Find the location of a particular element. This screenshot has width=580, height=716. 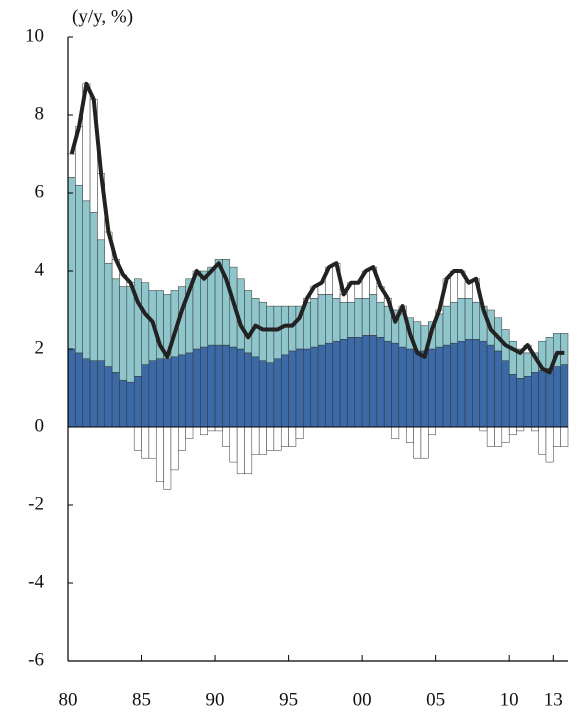

x-tick-label: 00 is located at coordinates (362, 699).